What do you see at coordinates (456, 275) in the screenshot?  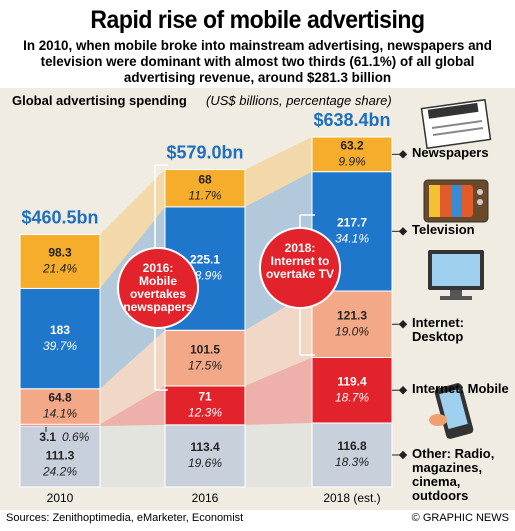 I see `monitor-icon` at bounding box center [456, 275].